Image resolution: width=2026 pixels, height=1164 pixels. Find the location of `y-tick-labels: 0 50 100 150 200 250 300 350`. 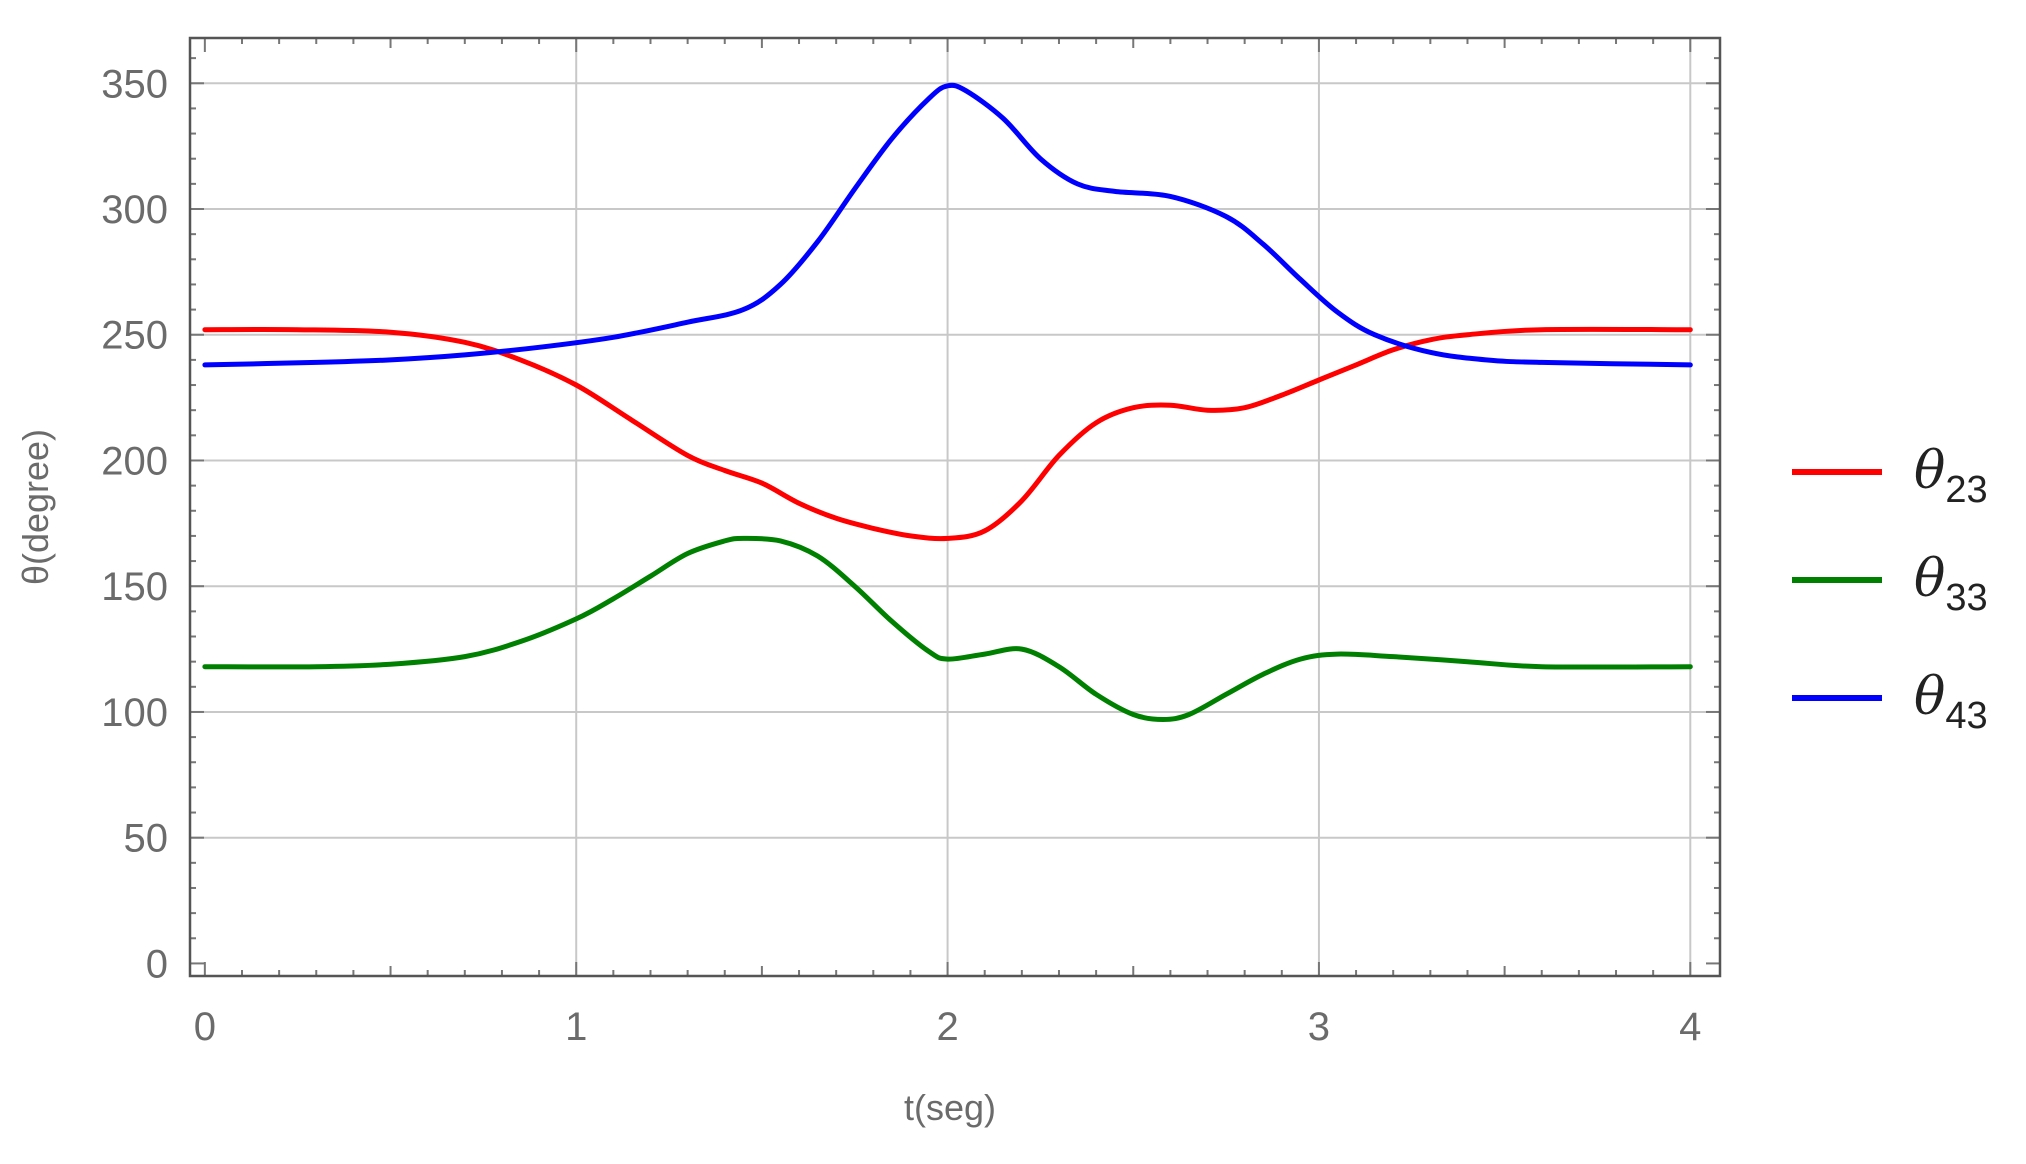

y-tick-labels: 0 50 100 150 200 250 300 350 is located at coordinates (134, 524).